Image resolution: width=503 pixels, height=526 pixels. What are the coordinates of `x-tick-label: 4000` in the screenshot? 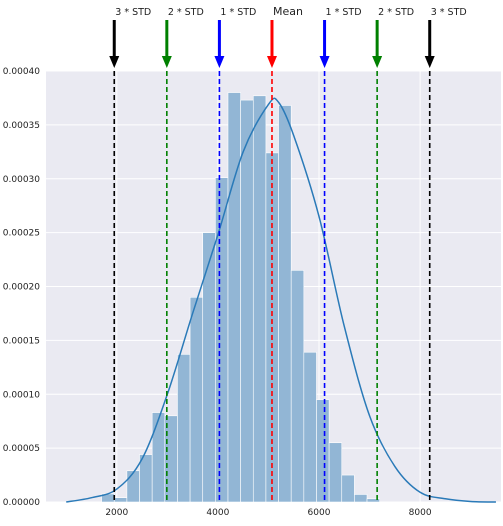 It's located at (217, 513).